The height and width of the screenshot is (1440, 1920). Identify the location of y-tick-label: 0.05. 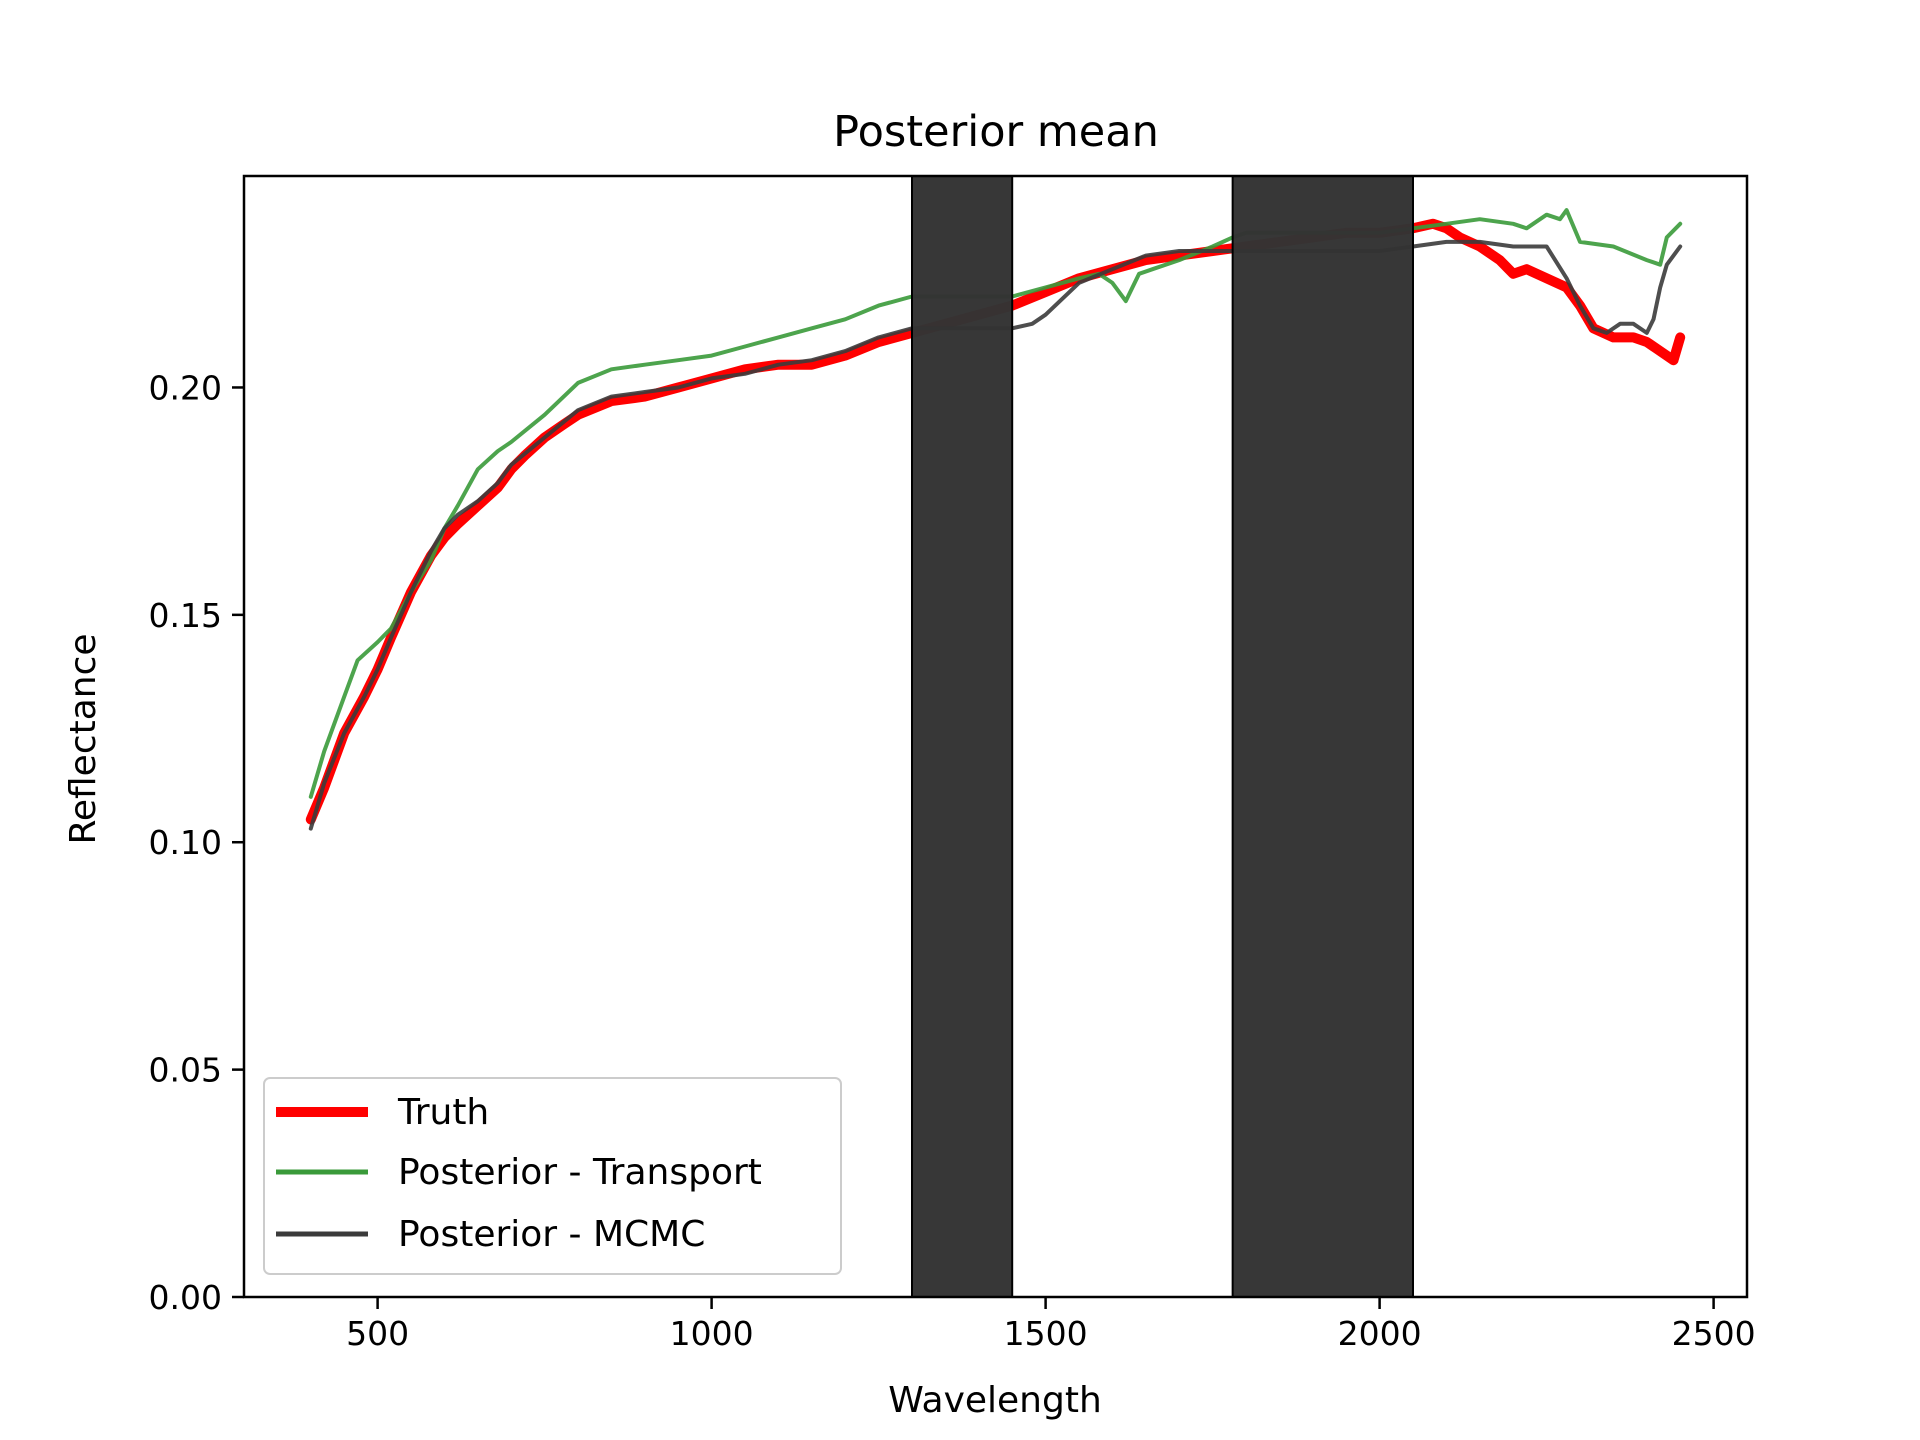
(185, 1070).